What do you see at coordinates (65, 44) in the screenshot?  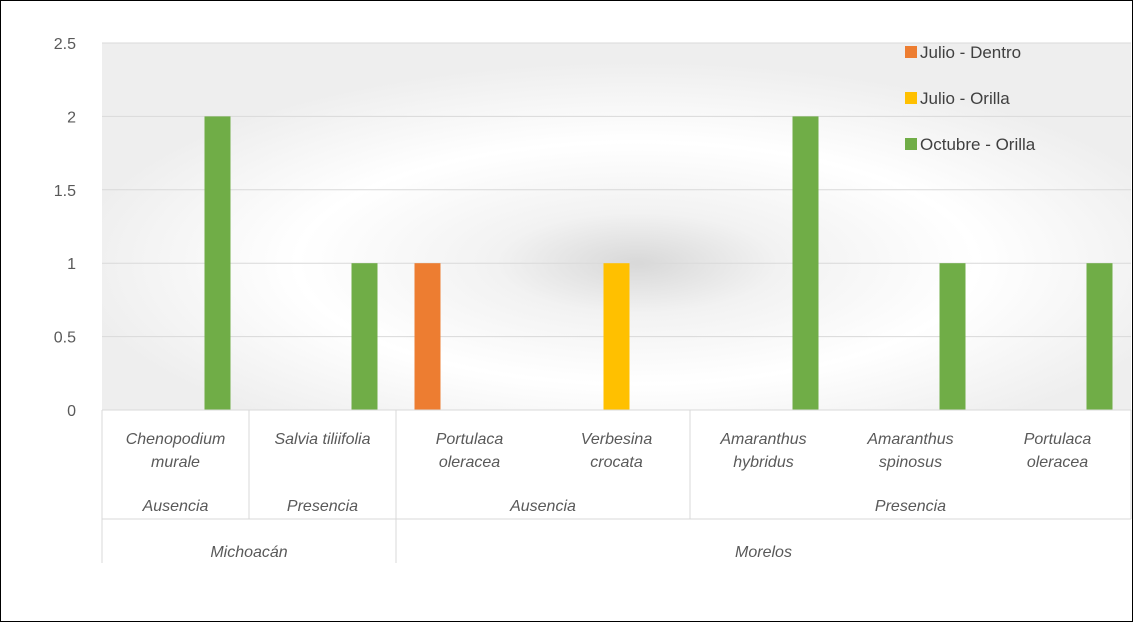 I see `y-tick-label: 2.5` at bounding box center [65, 44].